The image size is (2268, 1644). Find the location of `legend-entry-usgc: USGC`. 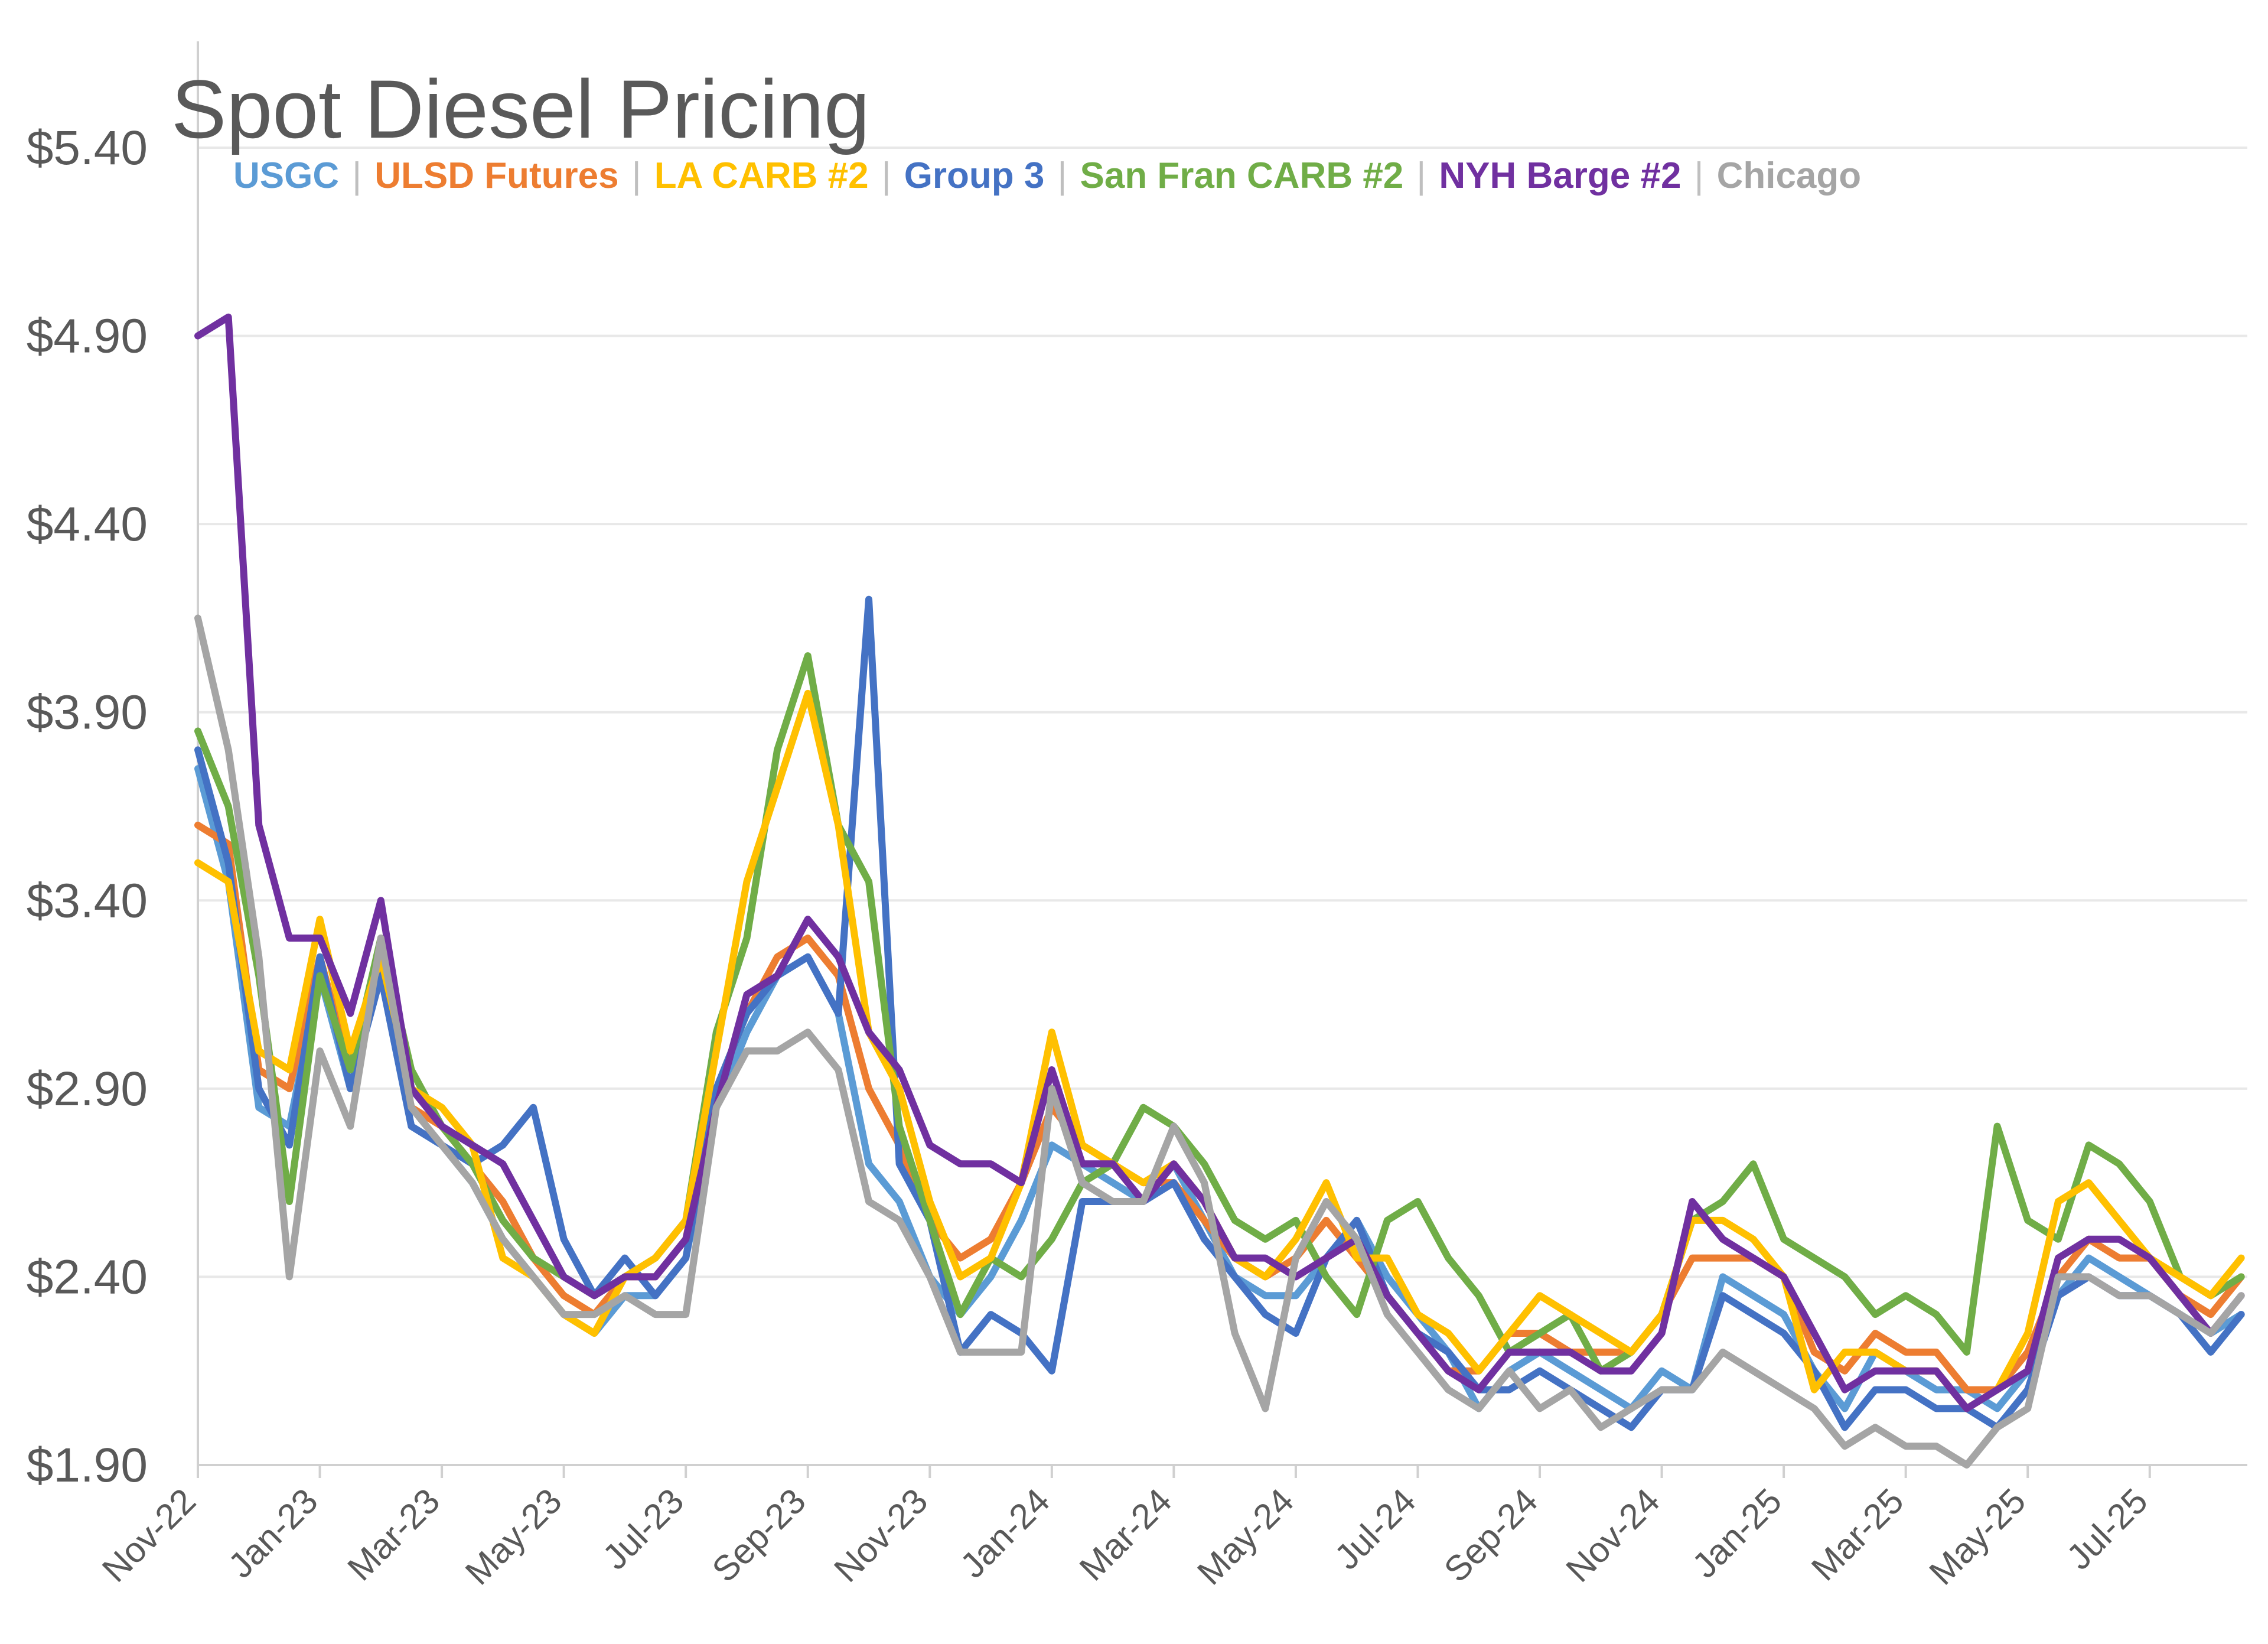

legend-entry-usgc: USGC is located at coordinates (286, 175).